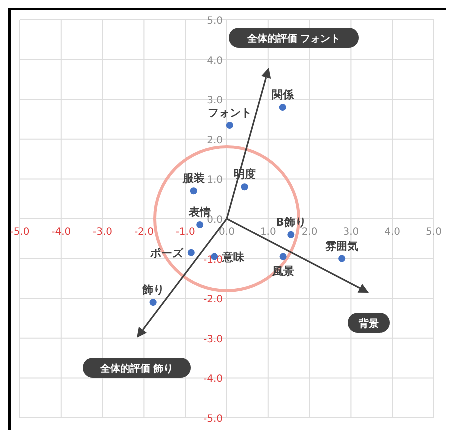 This screenshot has width=454, height=438. What do you see at coordinates (310, 232) in the screenshot?
I see `x-tick-label: 2.0` at bounding box center [310, 232].